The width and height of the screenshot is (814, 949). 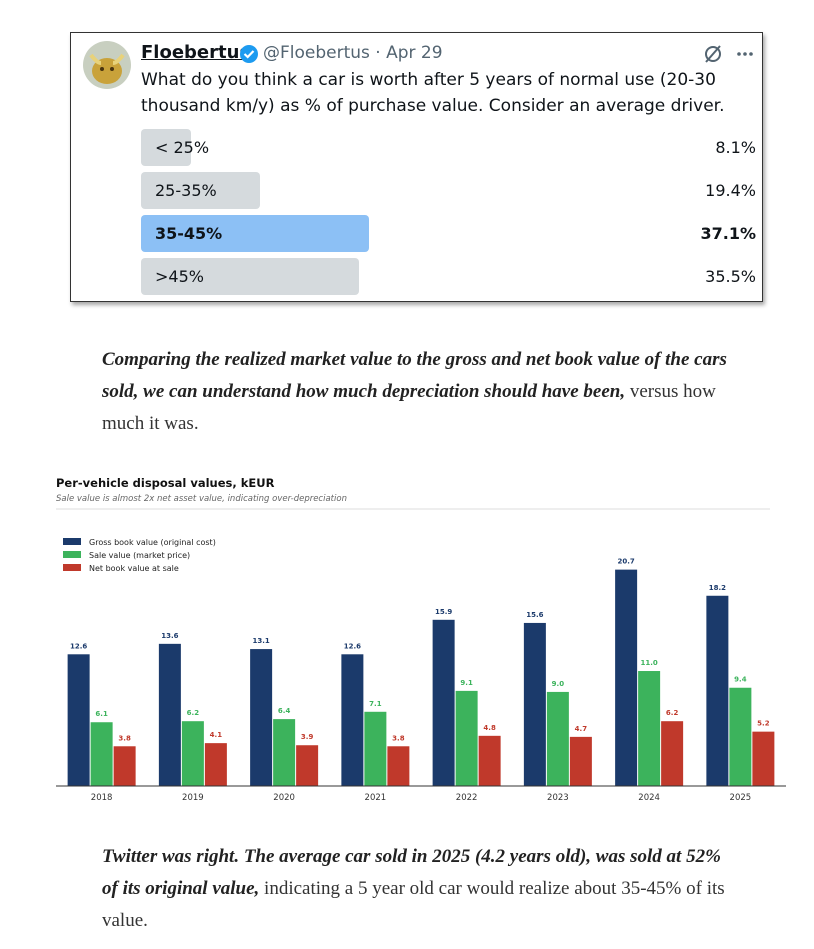 What do you see at coordinates (409, 407) in the screenshot?
I see `text: versus how much it was.` at bounding box center [409, 407].